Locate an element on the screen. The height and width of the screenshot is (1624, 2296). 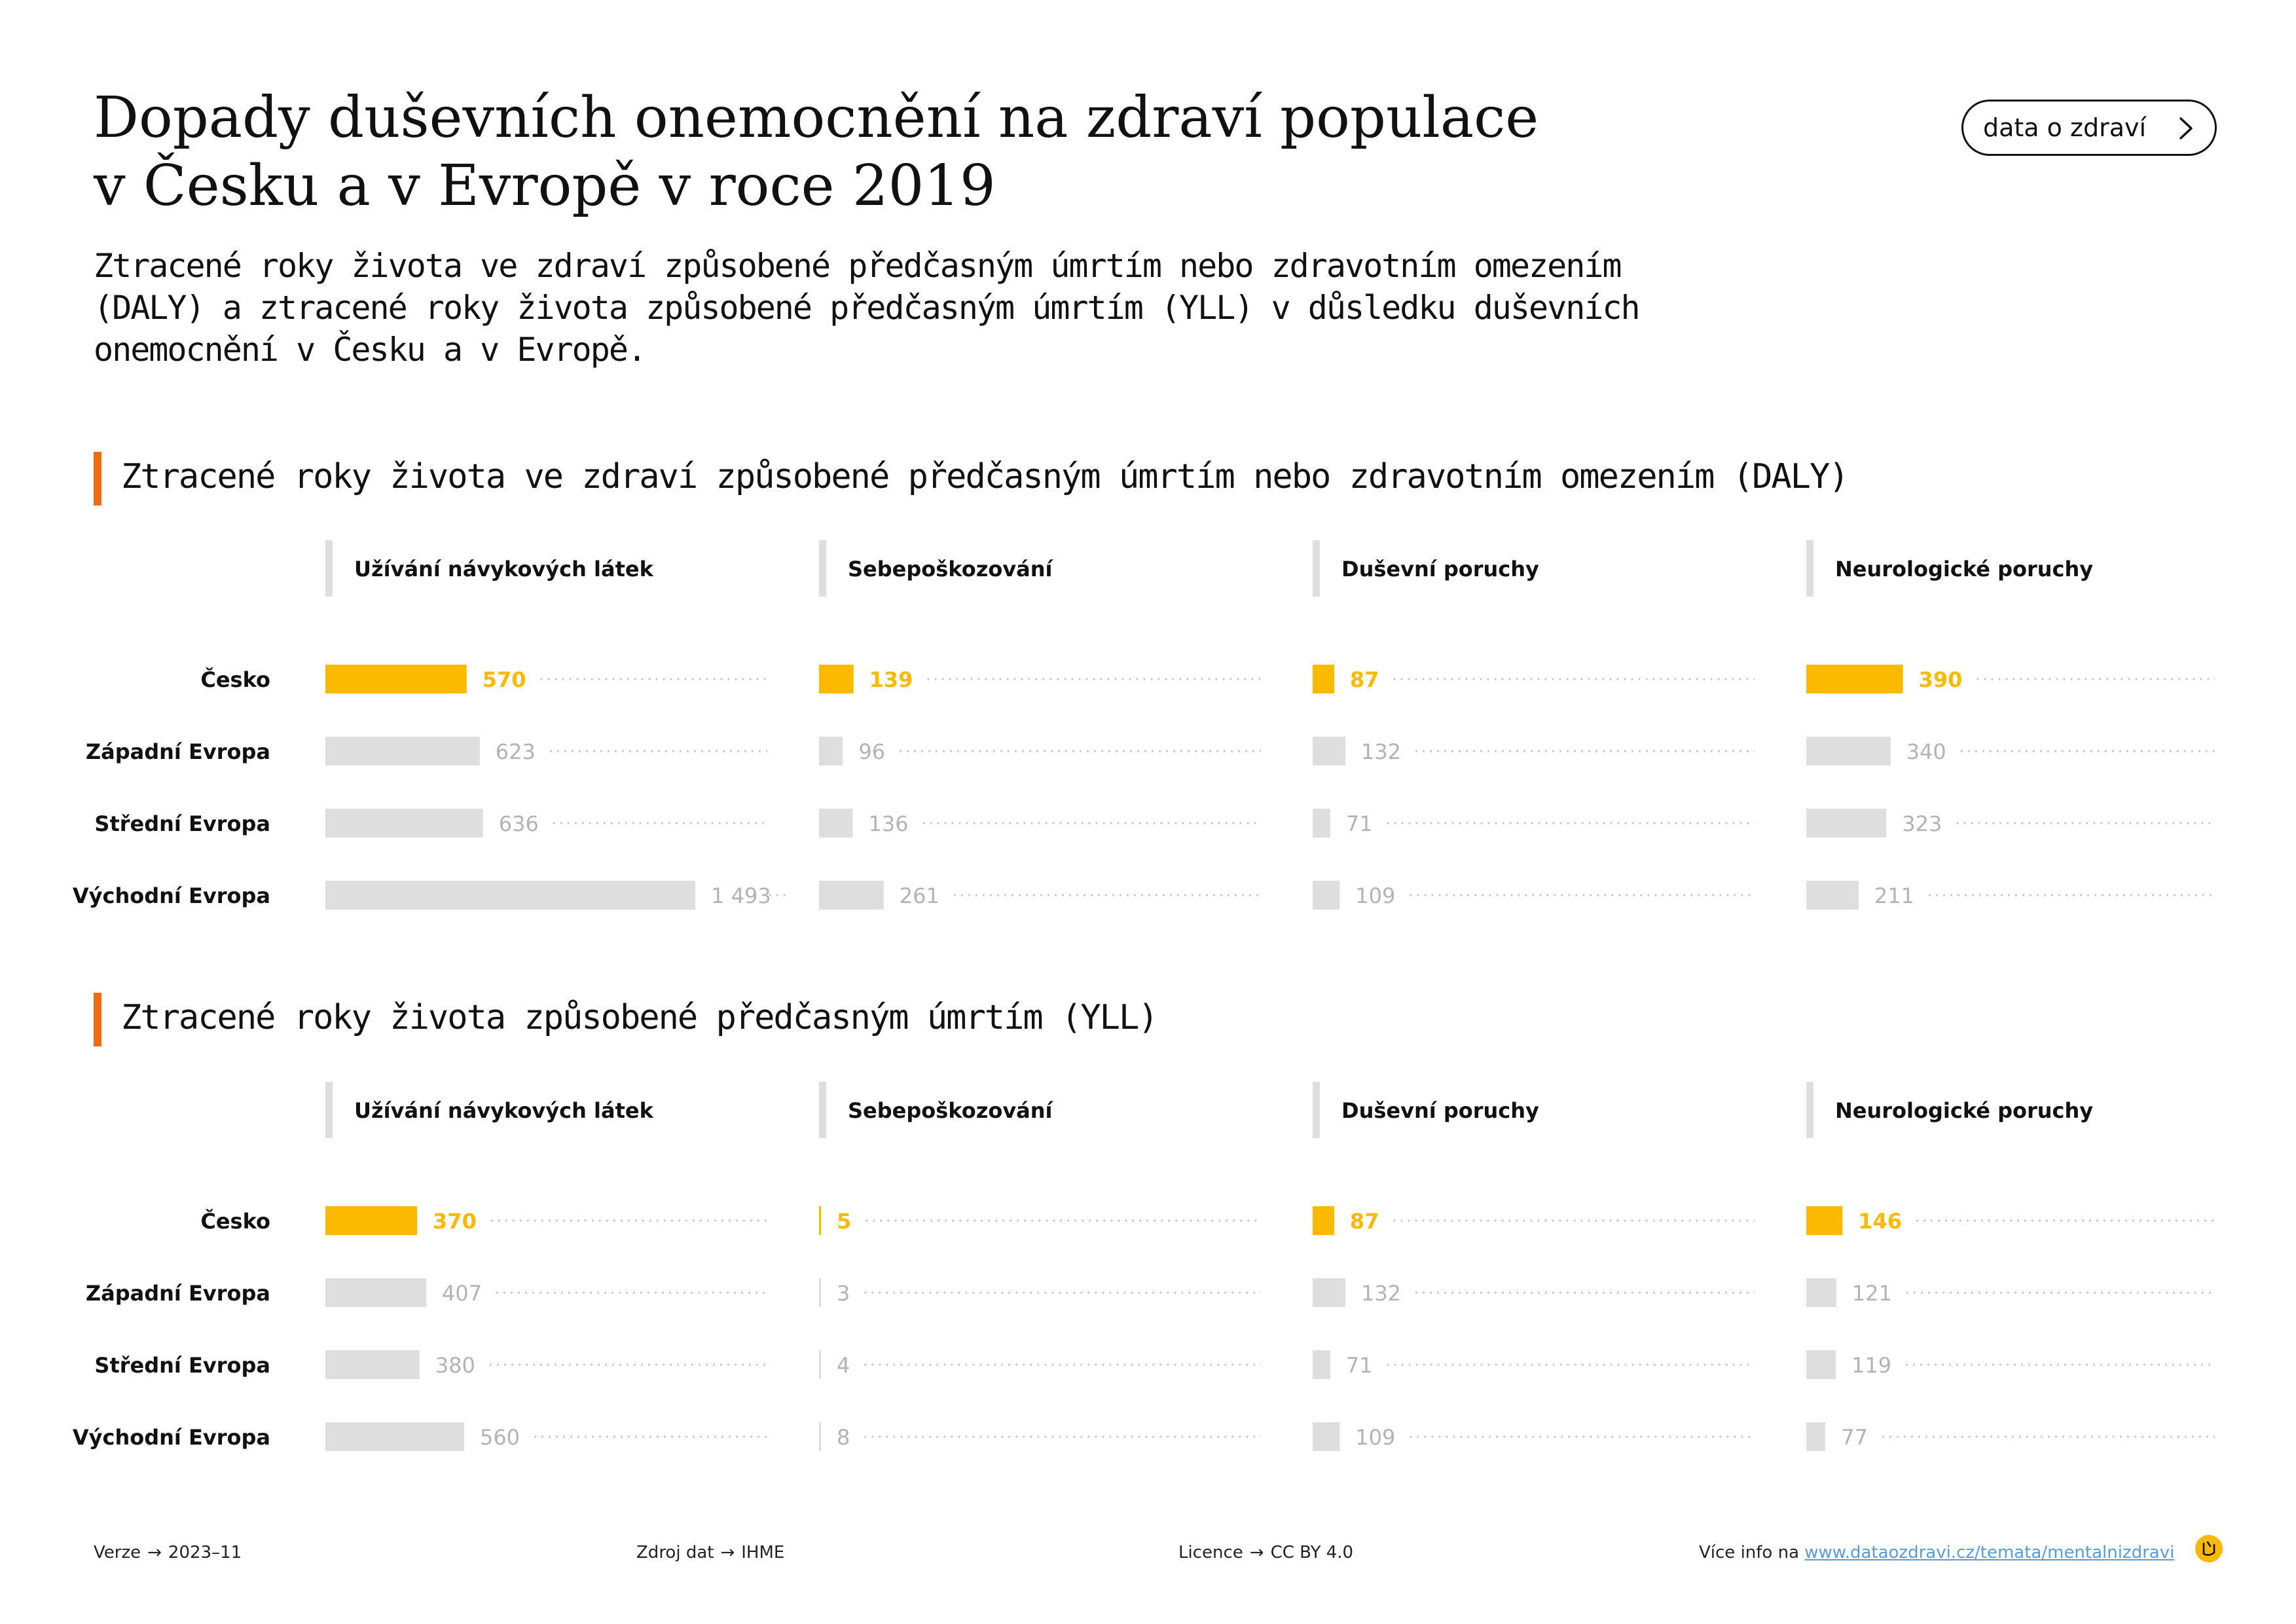
panel-header-neurologicke-poruchy: Neurologické poruchy is located at coordinates (1964, 1110).